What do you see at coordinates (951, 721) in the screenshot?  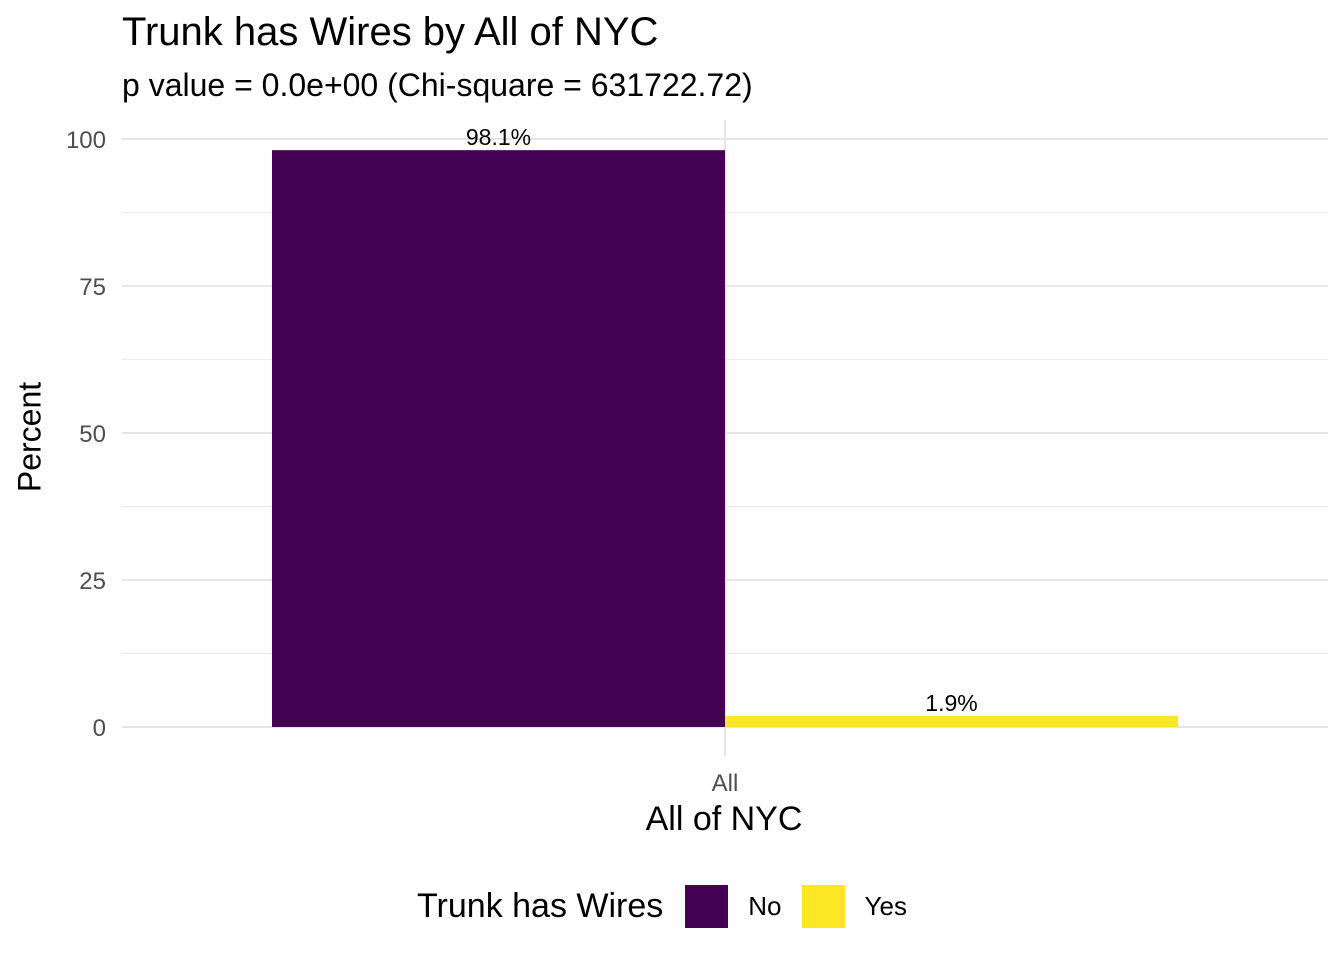 I see `bar-yes` at bounding box center [951, 721].